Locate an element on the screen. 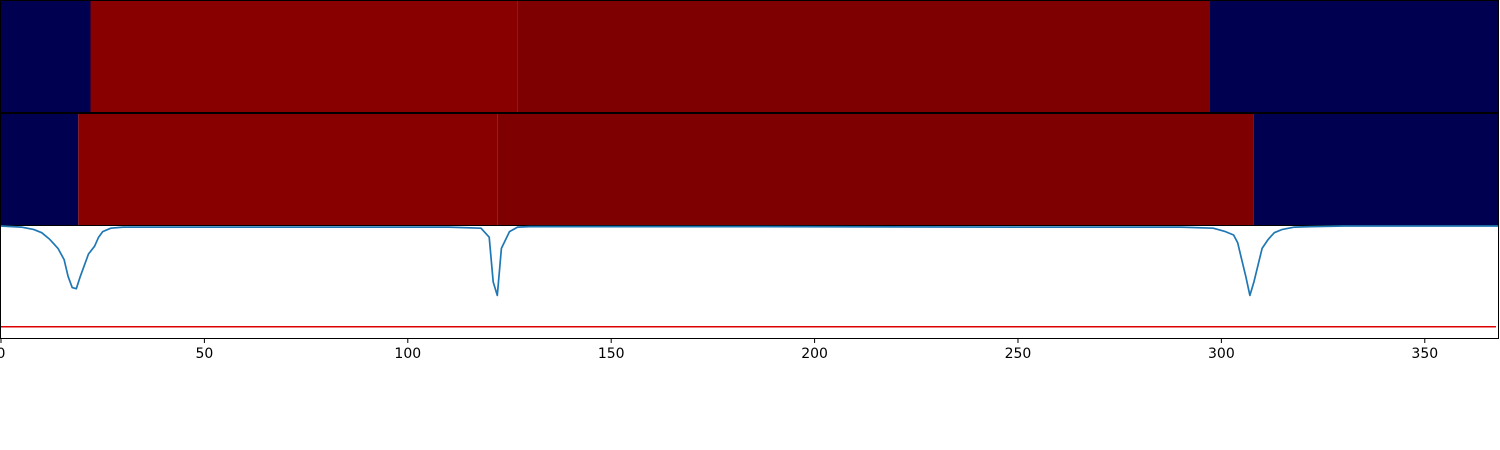  x-tick-label: 200 is located at coordinates (814, 354).